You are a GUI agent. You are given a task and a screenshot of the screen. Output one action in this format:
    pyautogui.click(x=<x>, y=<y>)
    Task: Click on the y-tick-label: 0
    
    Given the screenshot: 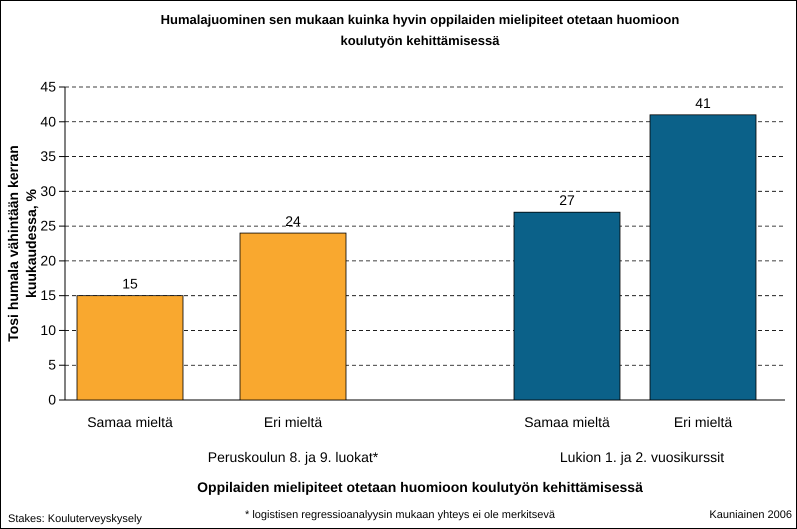 What is the action you would take?
    pyautogui.click(x=52, y=399)
    